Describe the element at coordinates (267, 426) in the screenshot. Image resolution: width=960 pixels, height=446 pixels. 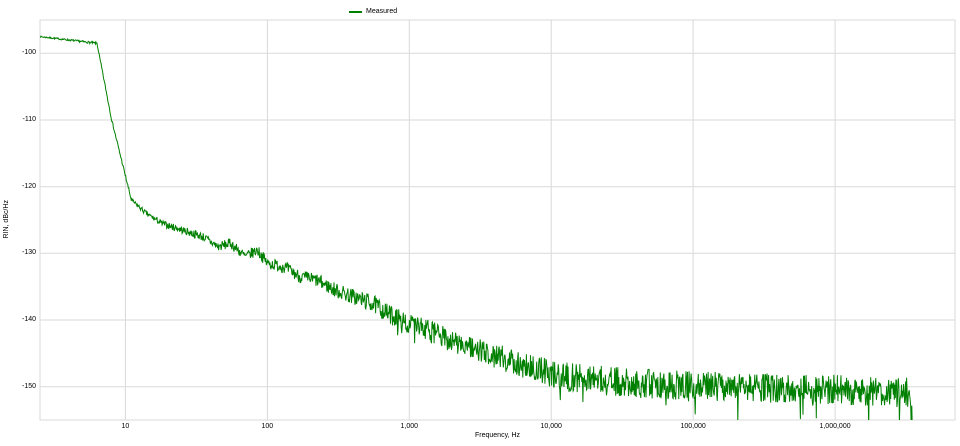
I see `x-tick-label: 100` at that location.